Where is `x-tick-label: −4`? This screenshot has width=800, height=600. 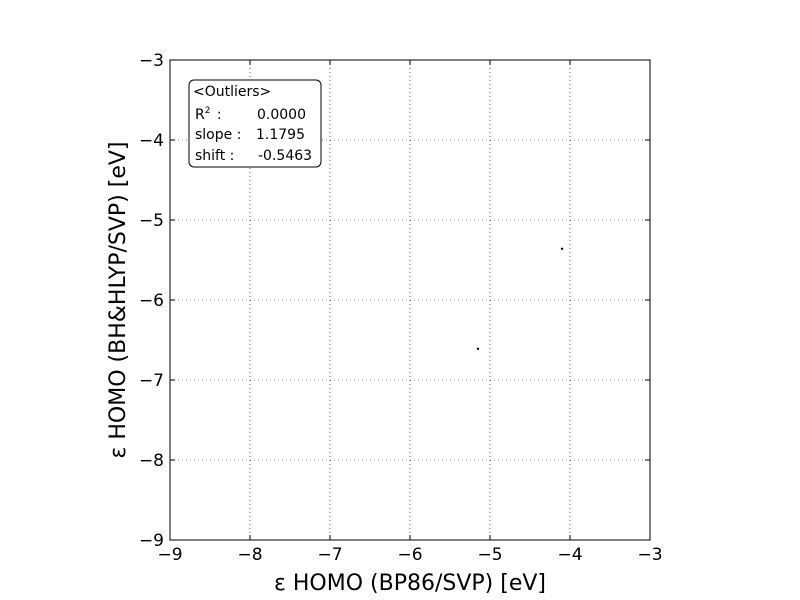
x-tick-label: −4 is located at coordinates (569, 555).